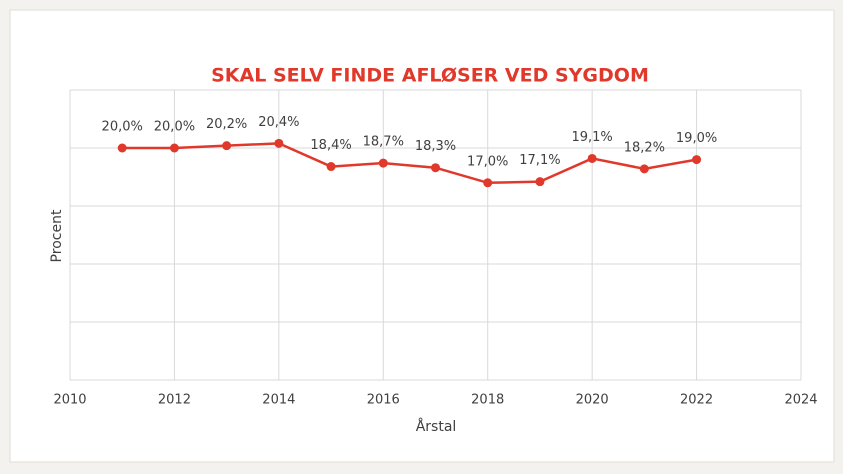  What do you see at coordinates (57, 235) in the screenshot?
I see `y-axis-label: Procent` at bounding box center [57, 235].